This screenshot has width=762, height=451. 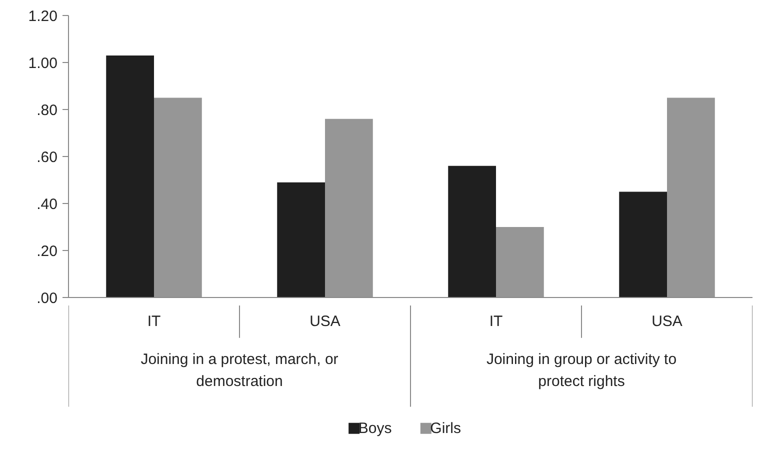 I want to click on legend-label: Girls, so click(x=445, y=428).